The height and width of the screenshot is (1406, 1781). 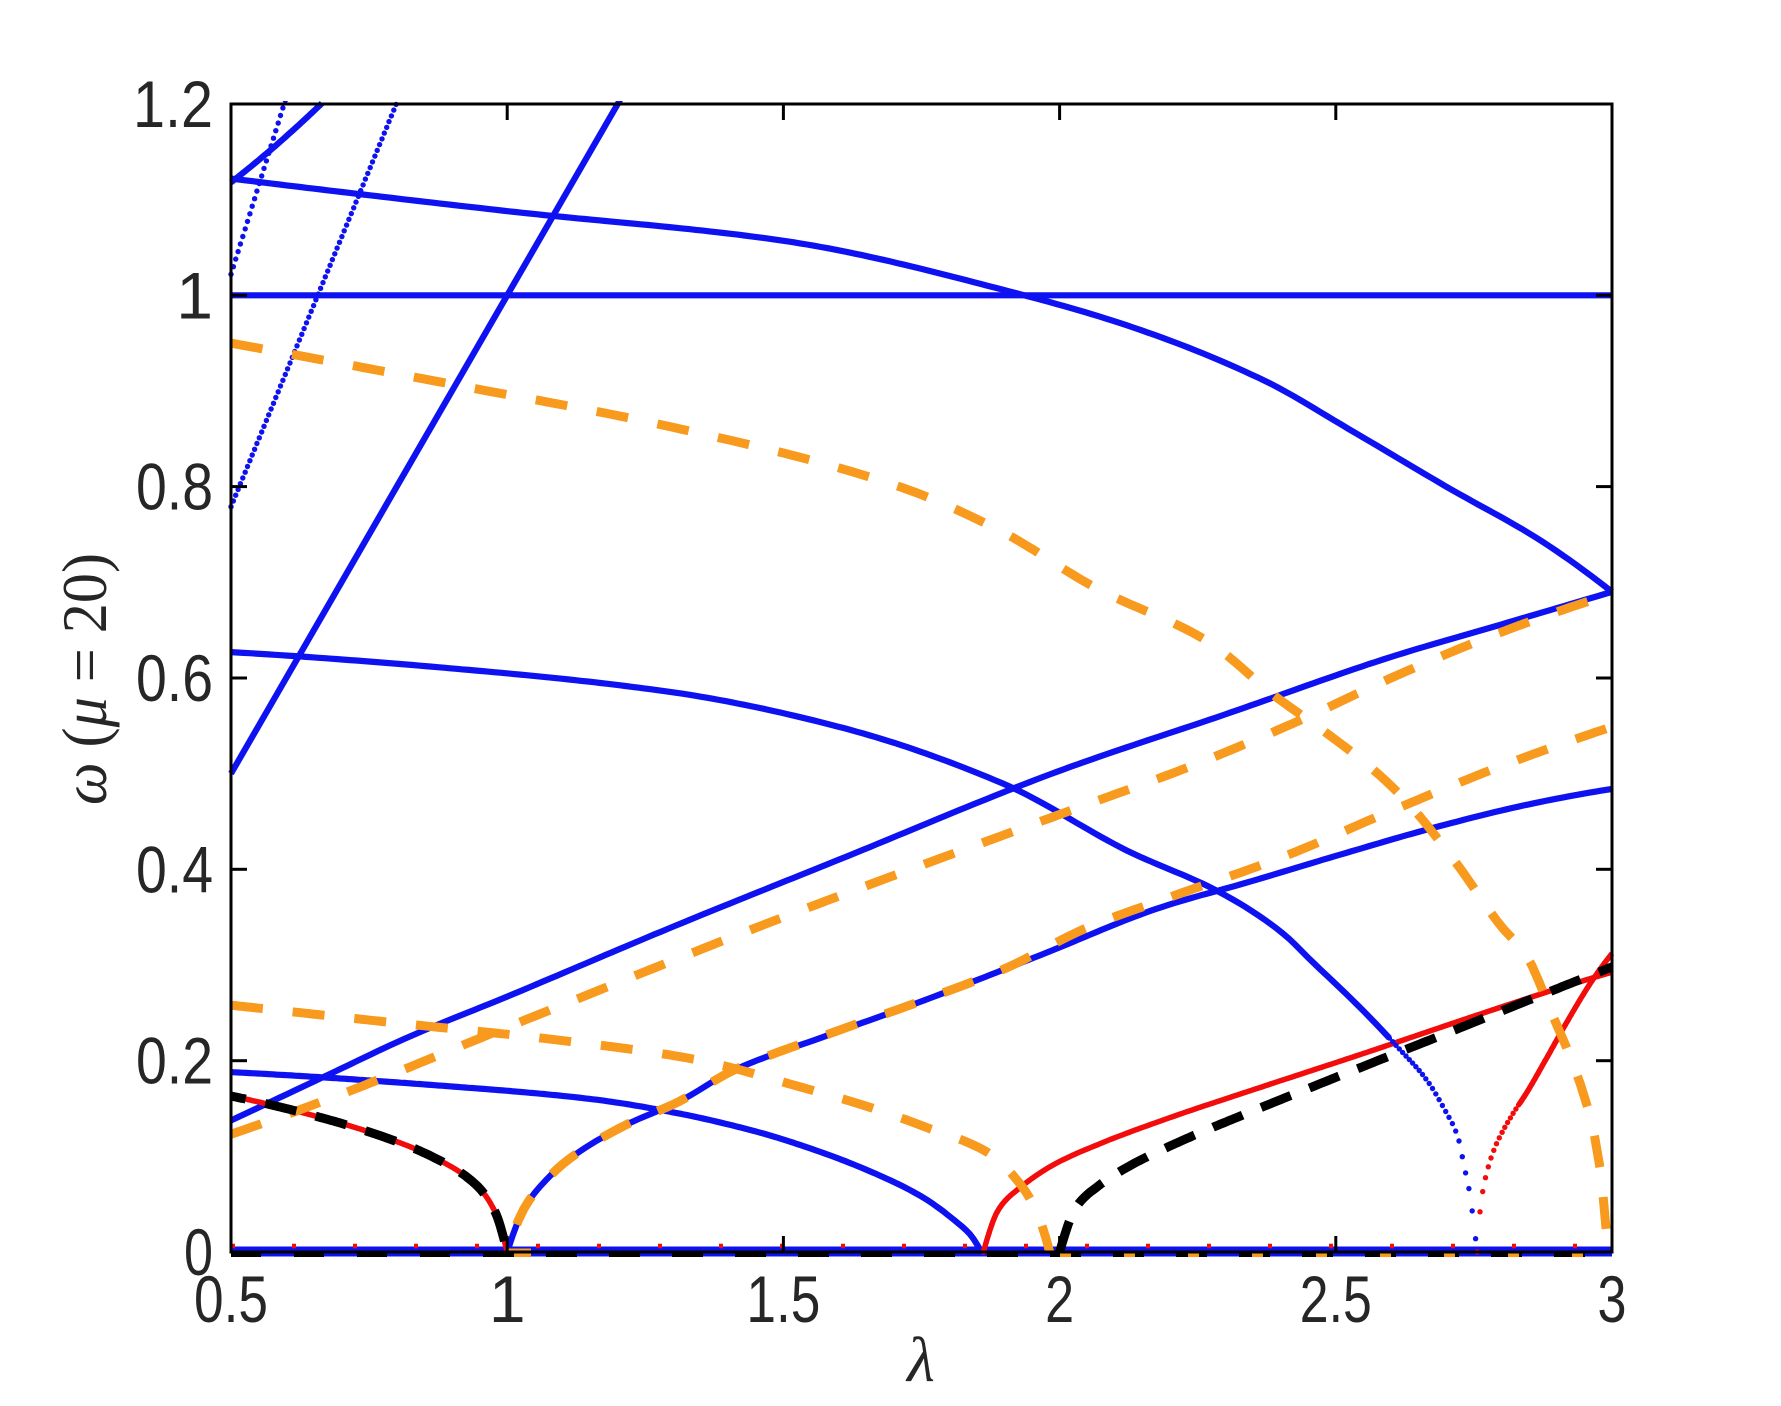 I want to click on svg-text: 2, so click(x=1059, y=1299).